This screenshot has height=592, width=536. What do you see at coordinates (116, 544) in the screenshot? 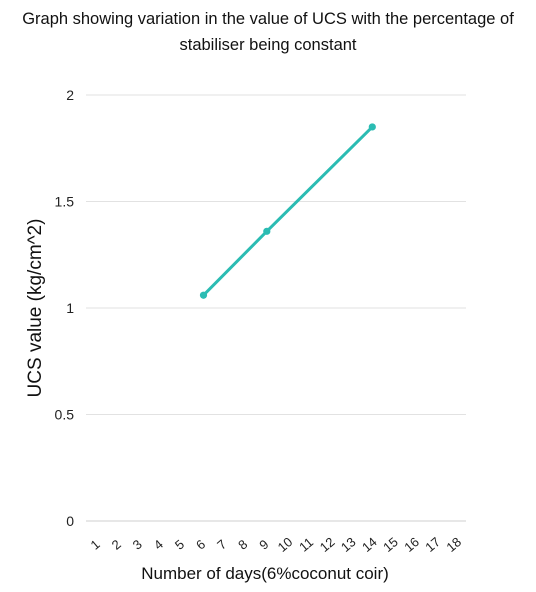
I see `x-tick-label: 2` at bounding box center [116, 544].